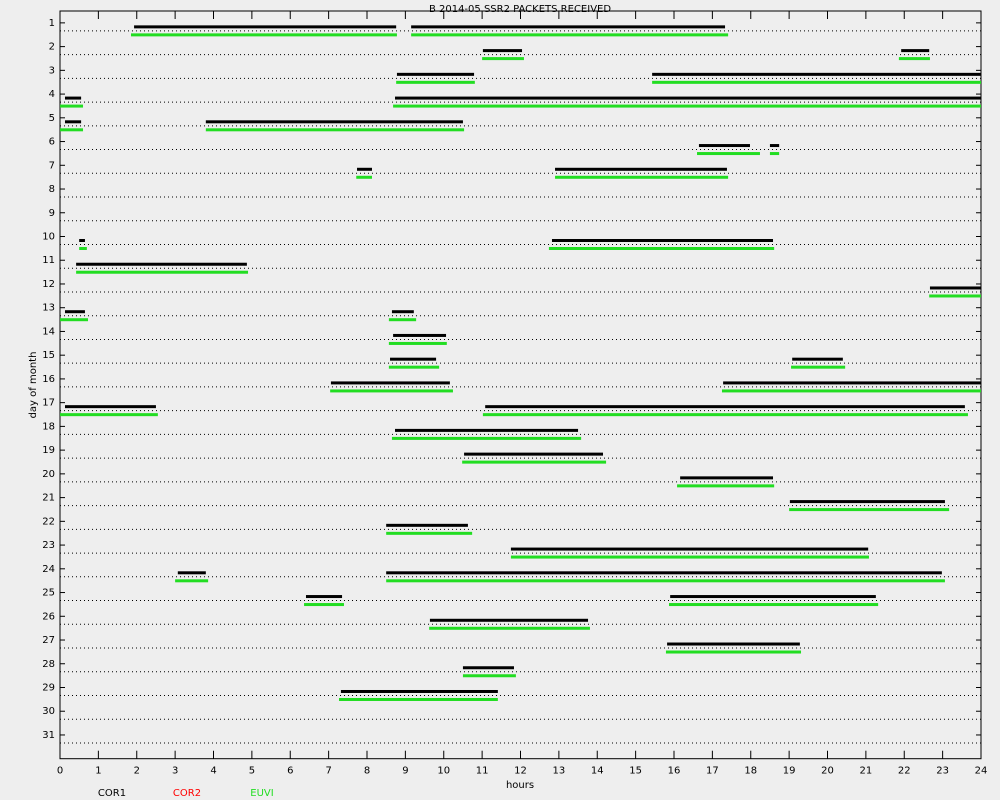 The height and width of the screenshot is (800, 1000). I want to click on x-tick-label: 12, so click(520, 771).